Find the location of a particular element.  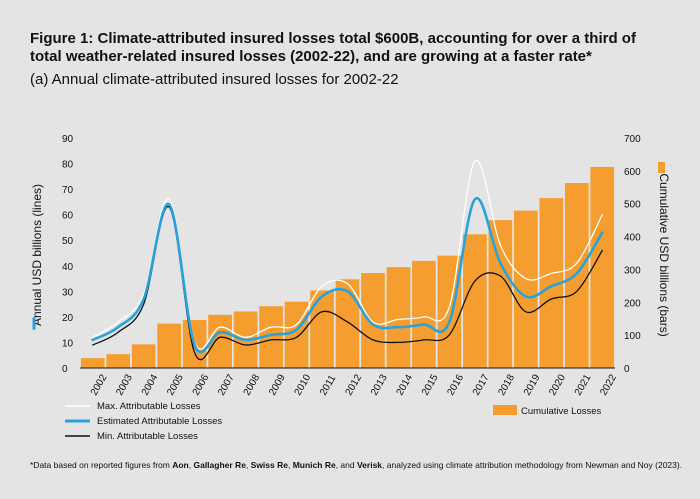

cumulative-bar-2021 is located at coordinates (576, 275).